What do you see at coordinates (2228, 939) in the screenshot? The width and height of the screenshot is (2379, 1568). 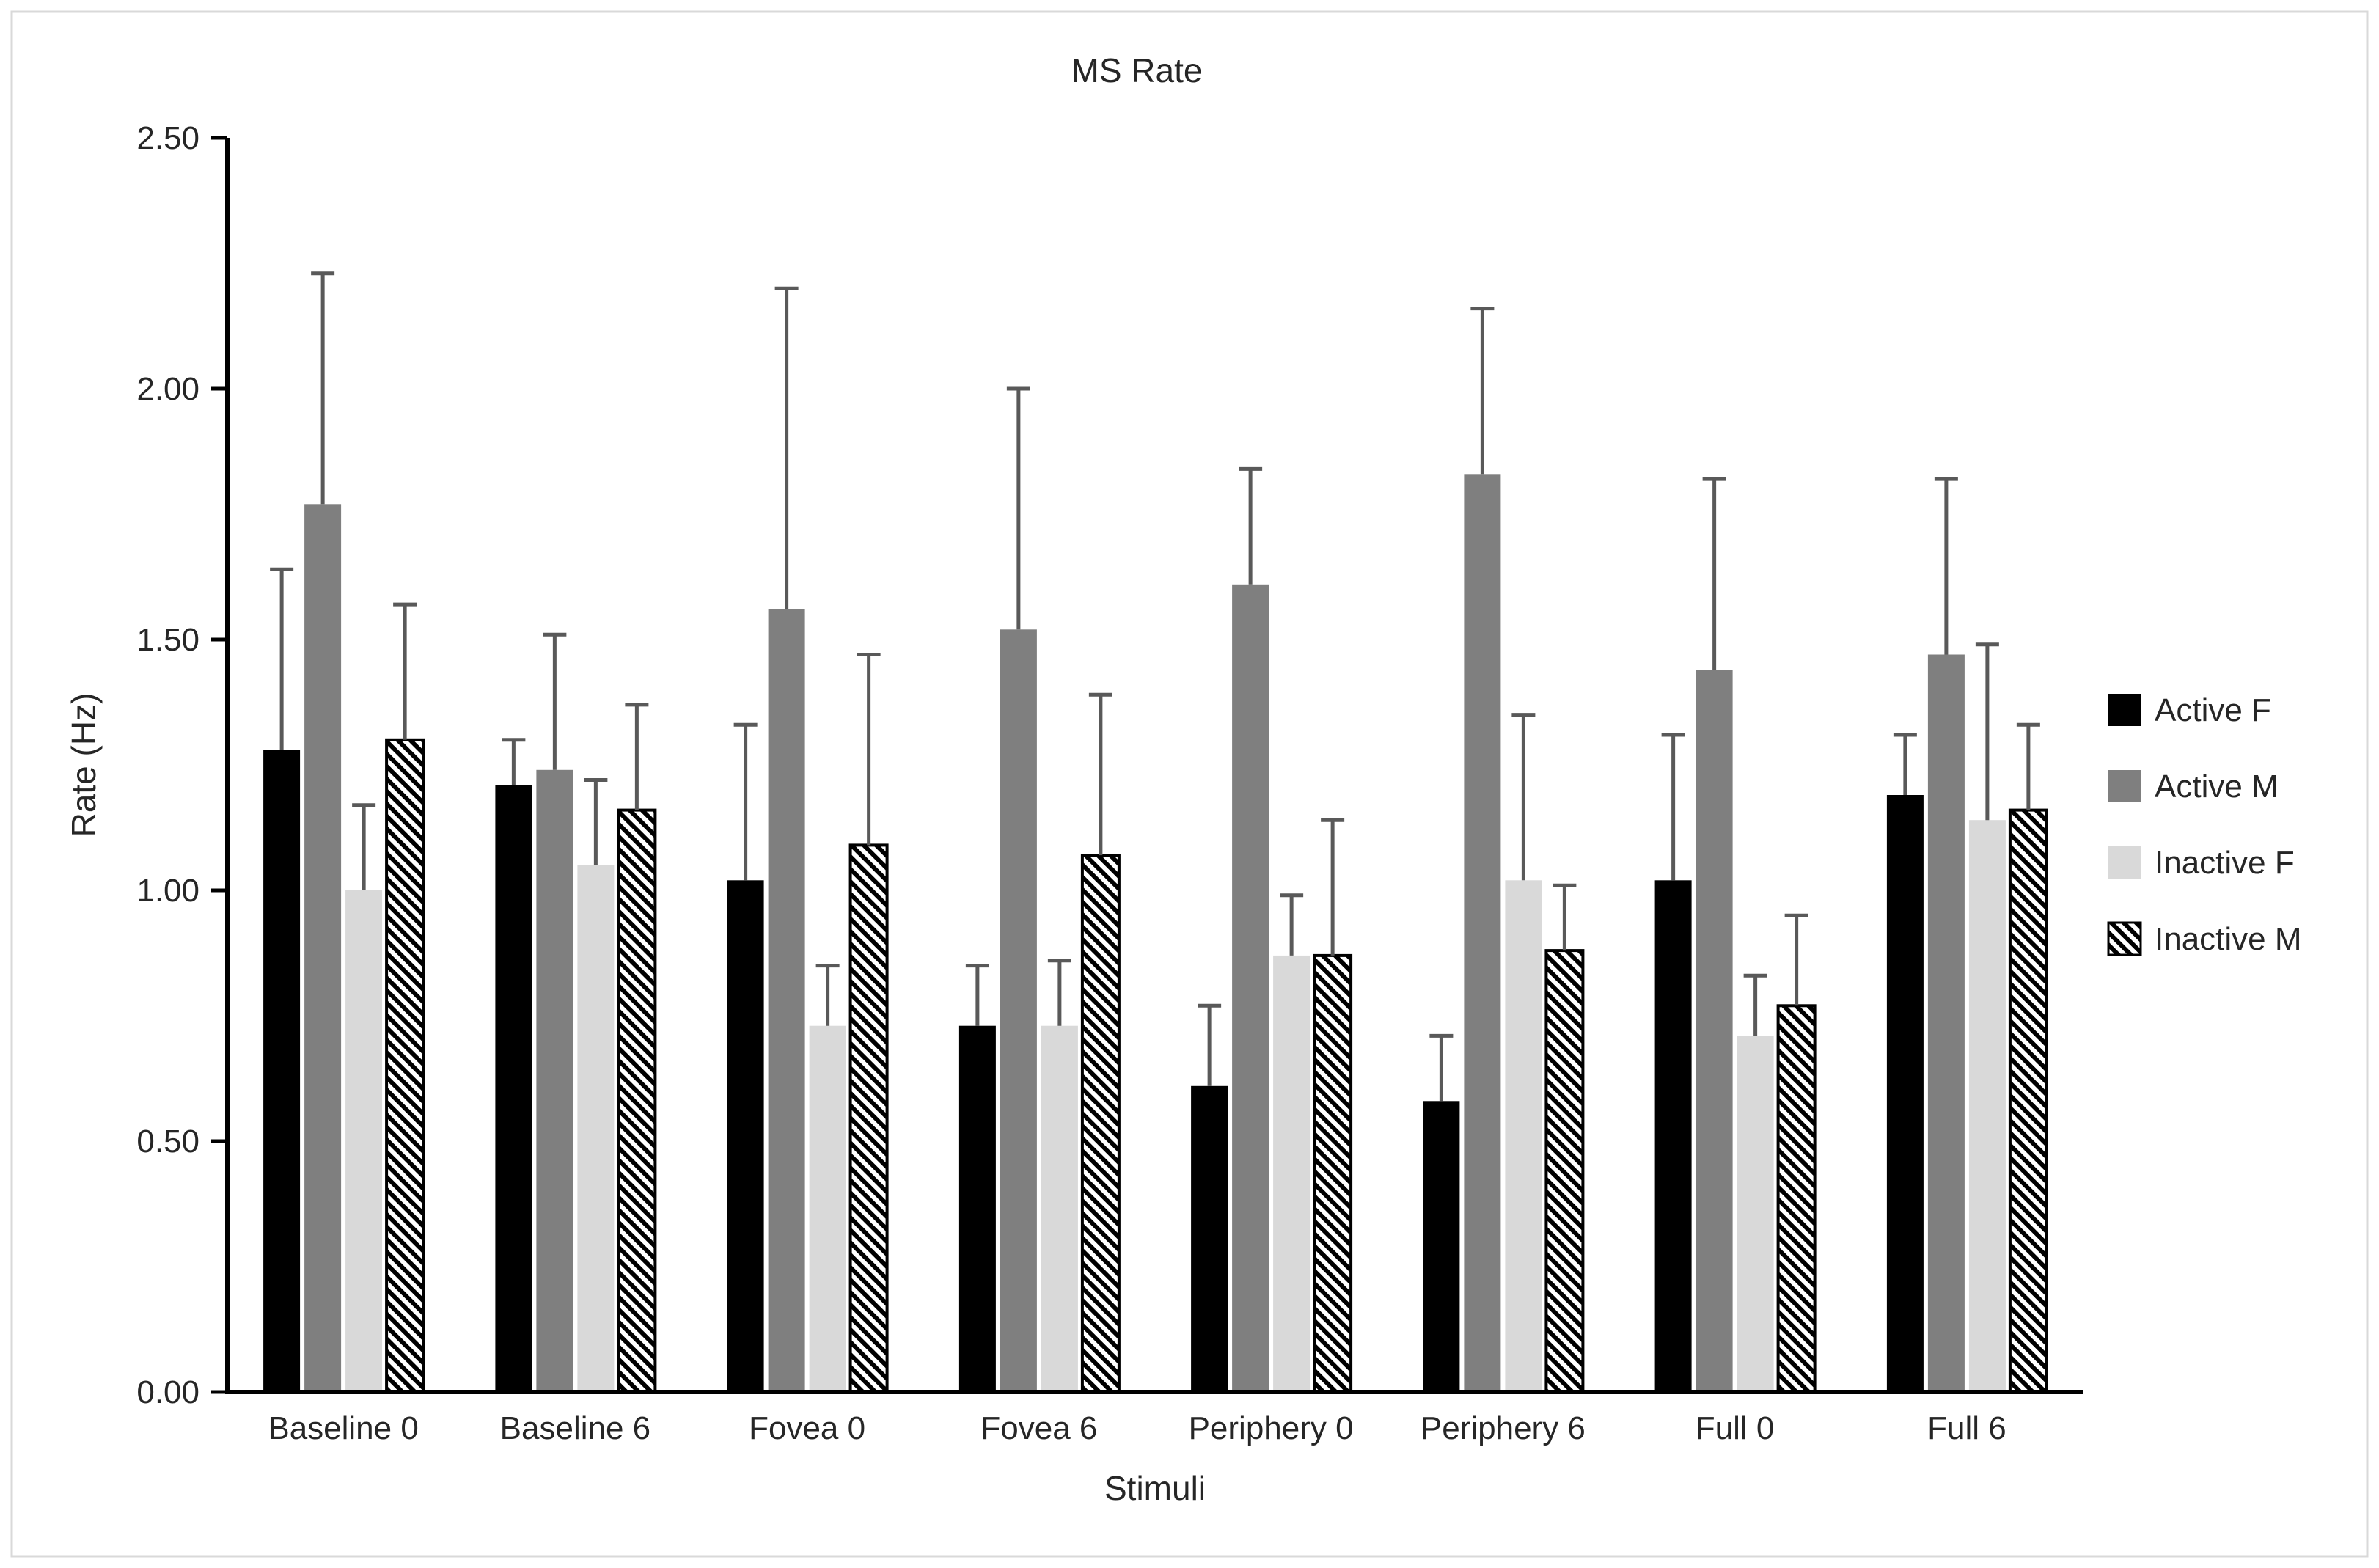 I see `legend-label-inactive-m: Inactive M` at bounding box center [2228, 939].